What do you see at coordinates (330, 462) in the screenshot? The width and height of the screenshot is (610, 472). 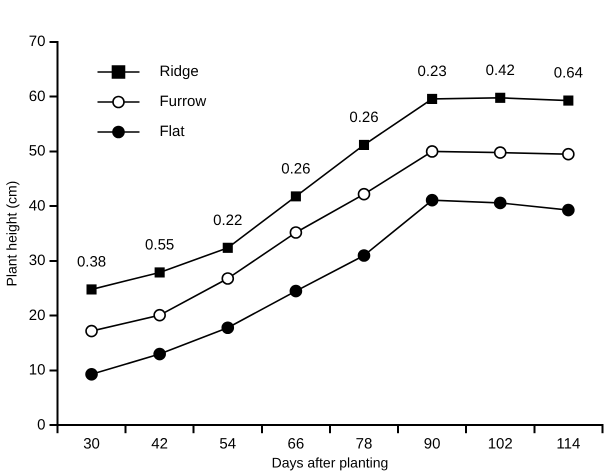 I see `x-axis-title: Days after planting` at bounding box center [330, 462].